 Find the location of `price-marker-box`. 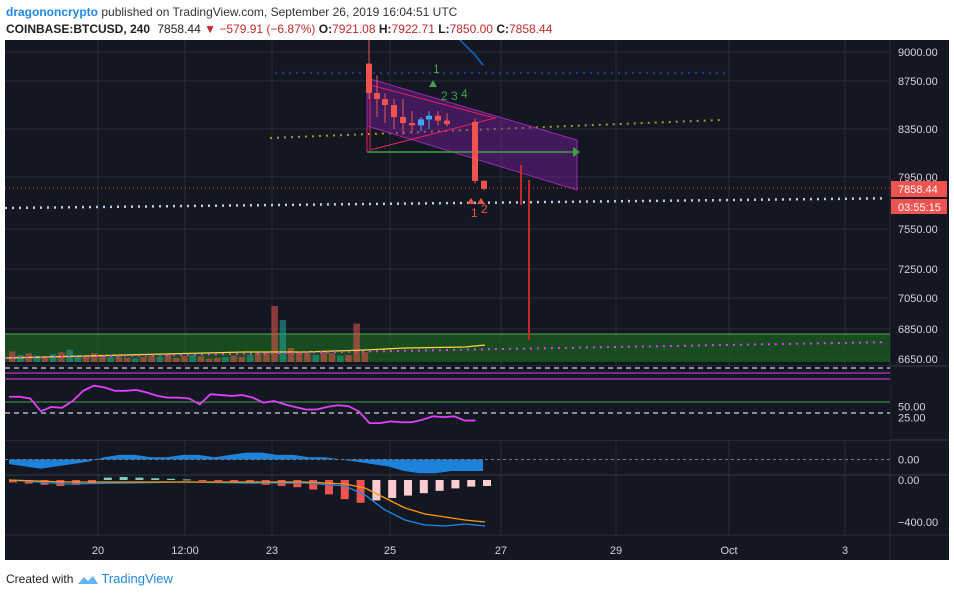

price-marker-box is located at coordinates (919, 189).